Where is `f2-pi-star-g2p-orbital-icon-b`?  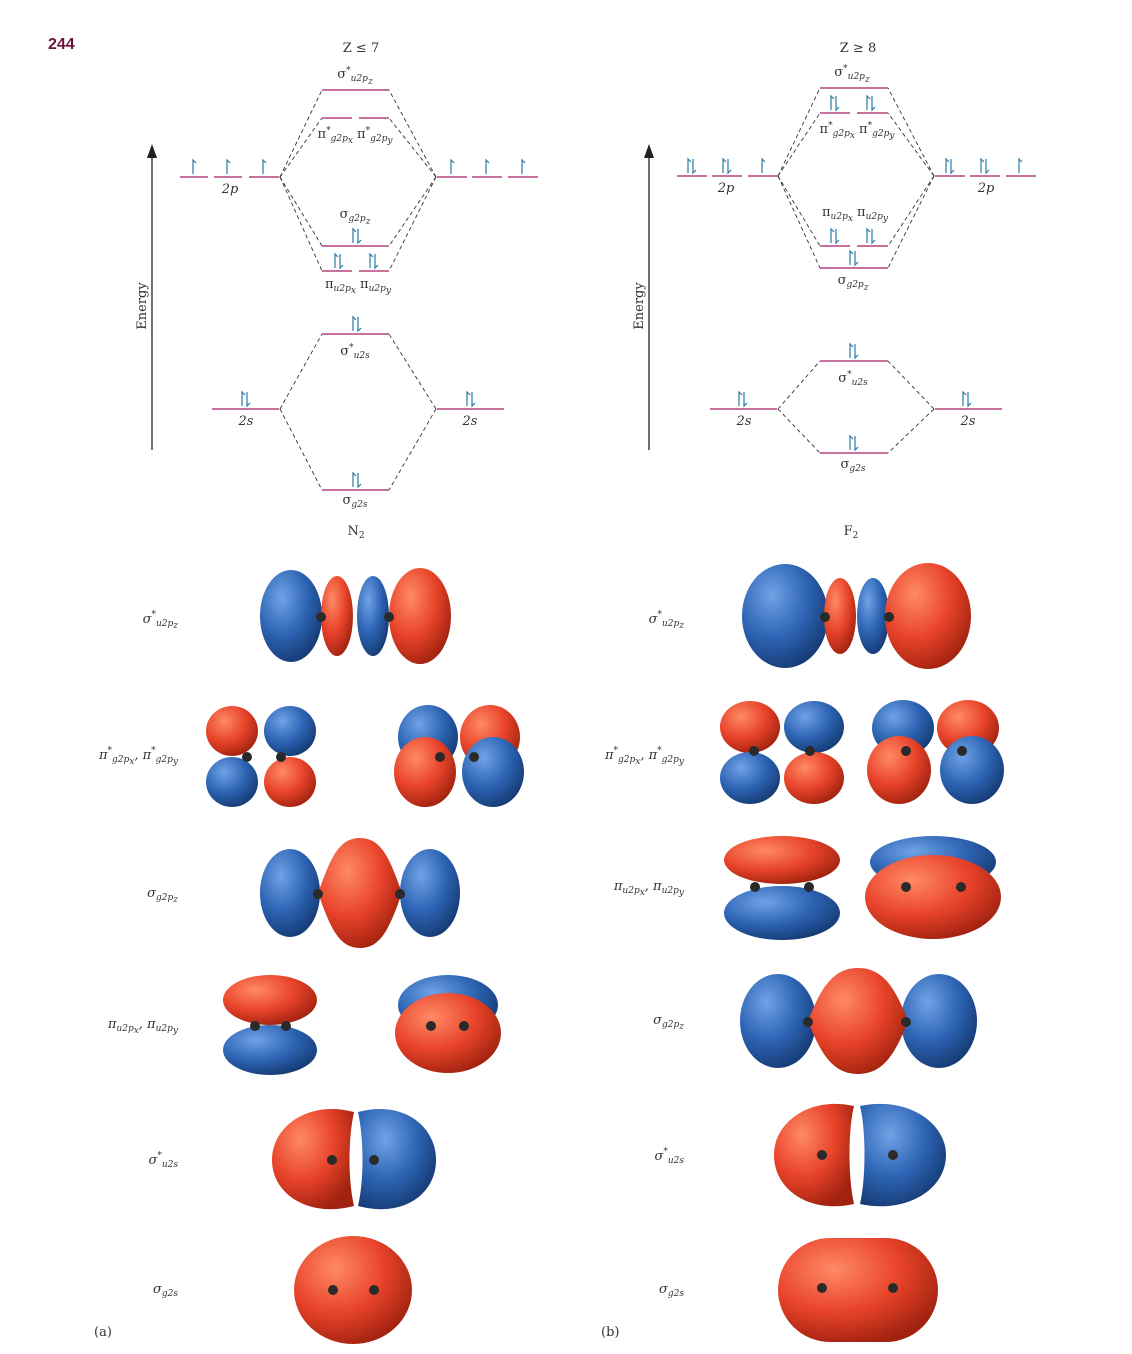
f2-pi-star-g2p-orbital-icon-b is located at coordinates (935, 752).